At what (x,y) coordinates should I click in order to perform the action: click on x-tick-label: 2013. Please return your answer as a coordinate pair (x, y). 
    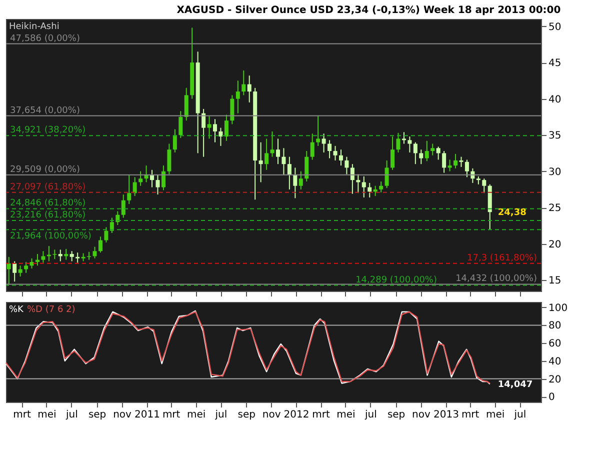
    Looking at the image, I should click on (446, 415).